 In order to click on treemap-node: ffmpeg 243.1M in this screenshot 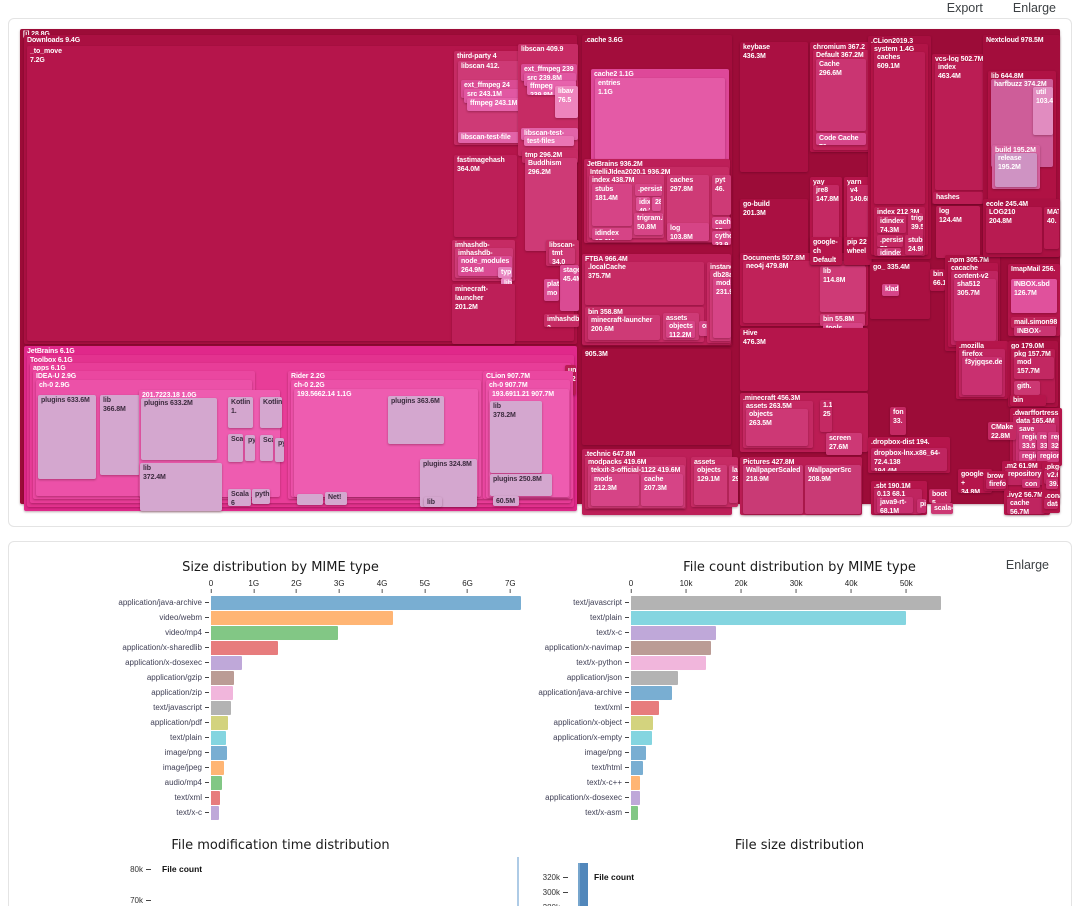, I will do `click(495, 104)`.